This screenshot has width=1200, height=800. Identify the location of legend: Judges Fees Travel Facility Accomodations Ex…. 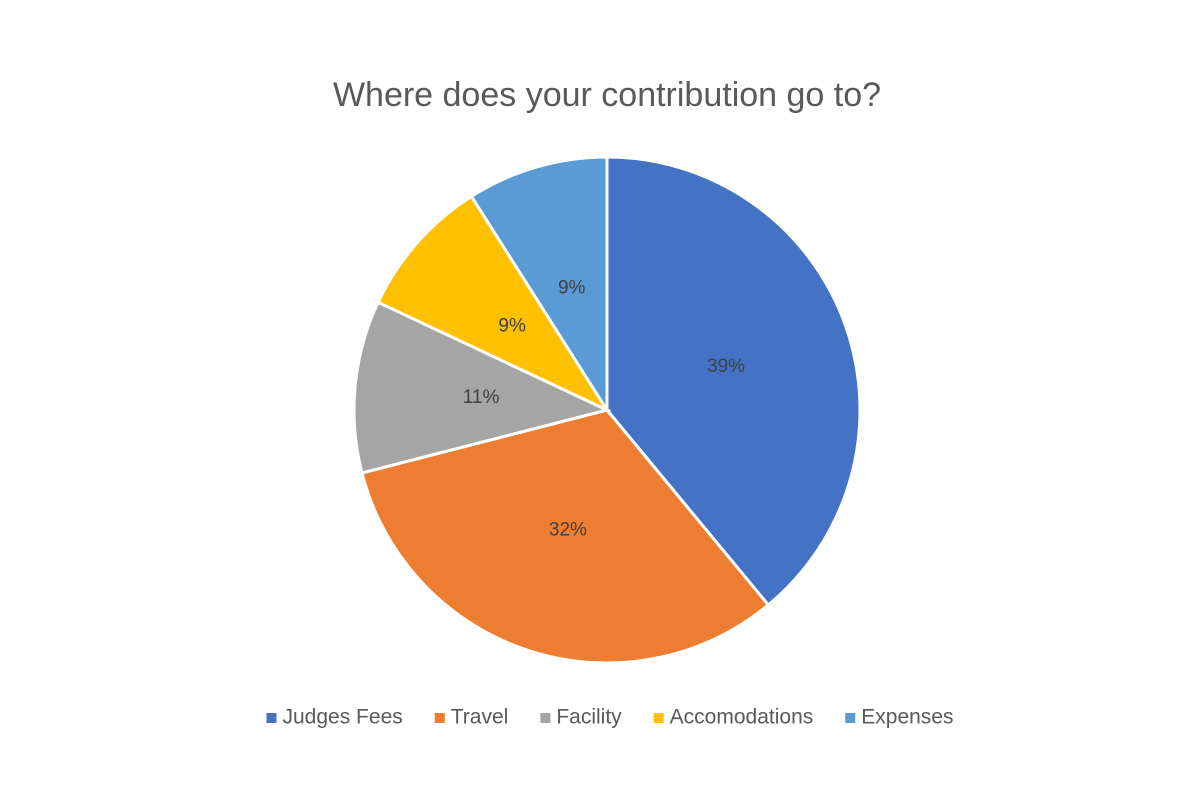
(609, 717).